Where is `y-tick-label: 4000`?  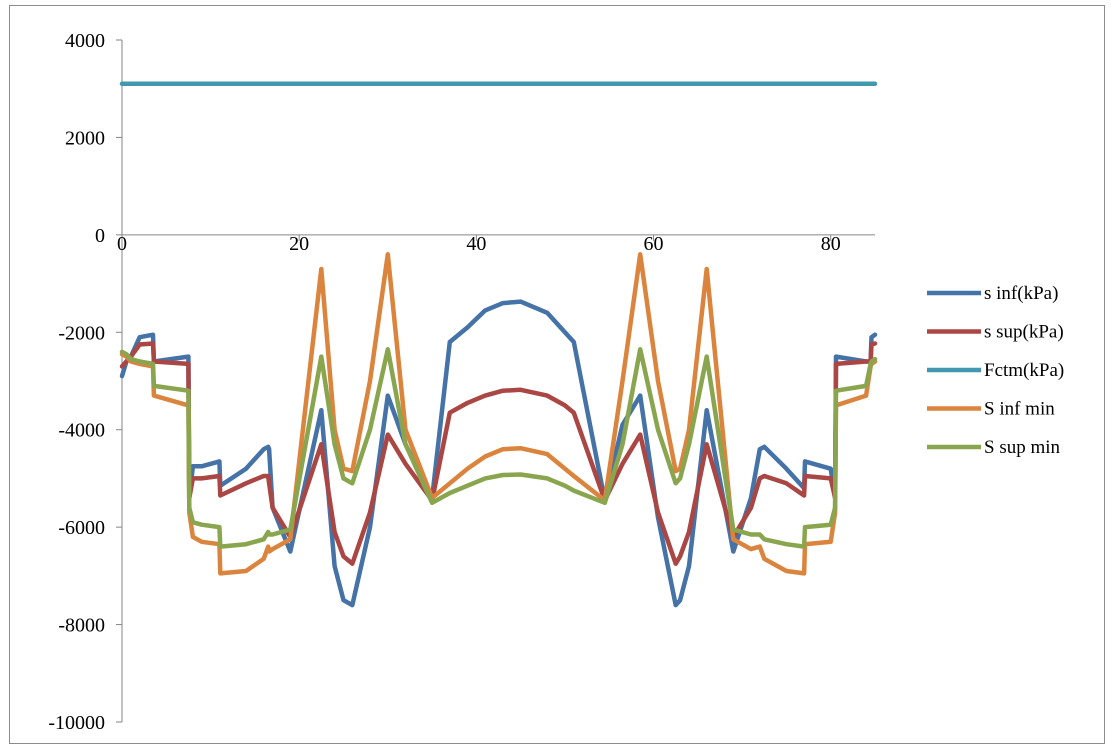
y-tick-label: 4000 is located at coordinates (85, 41).